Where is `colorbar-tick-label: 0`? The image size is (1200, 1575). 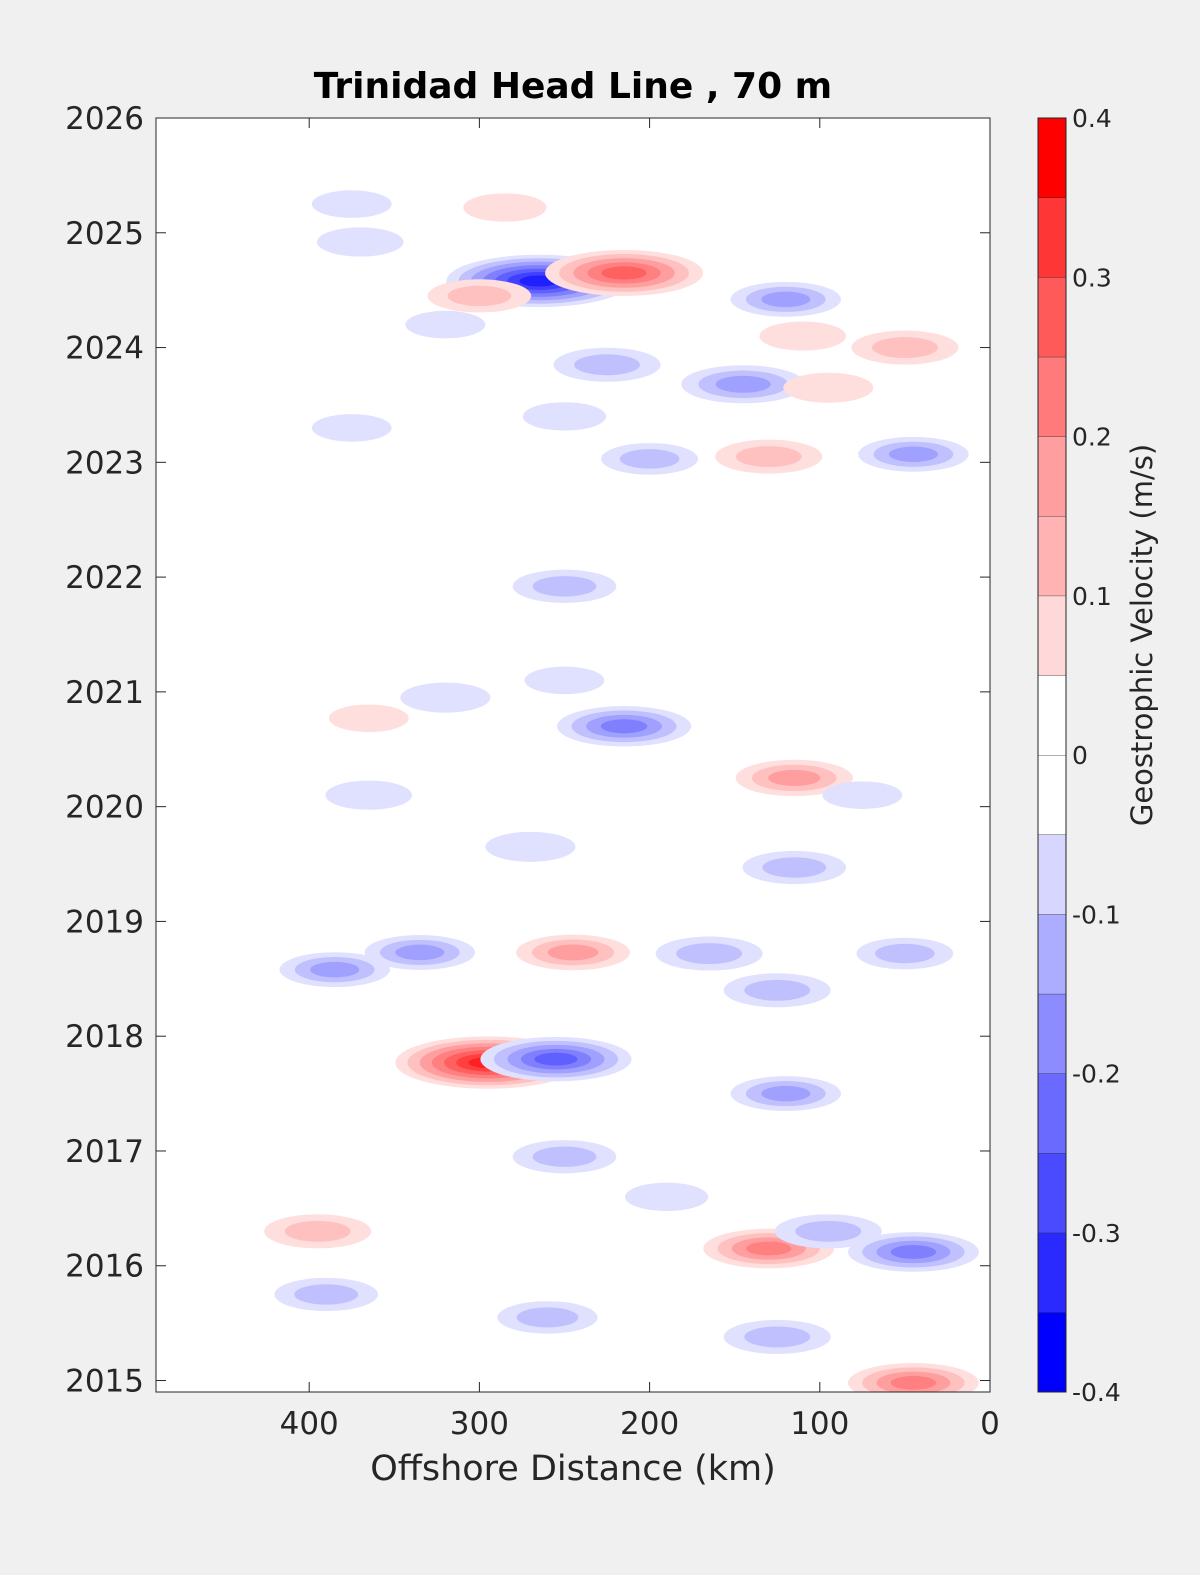 colorbar-tick-label: 0 is located at coordinates (1080, 755).